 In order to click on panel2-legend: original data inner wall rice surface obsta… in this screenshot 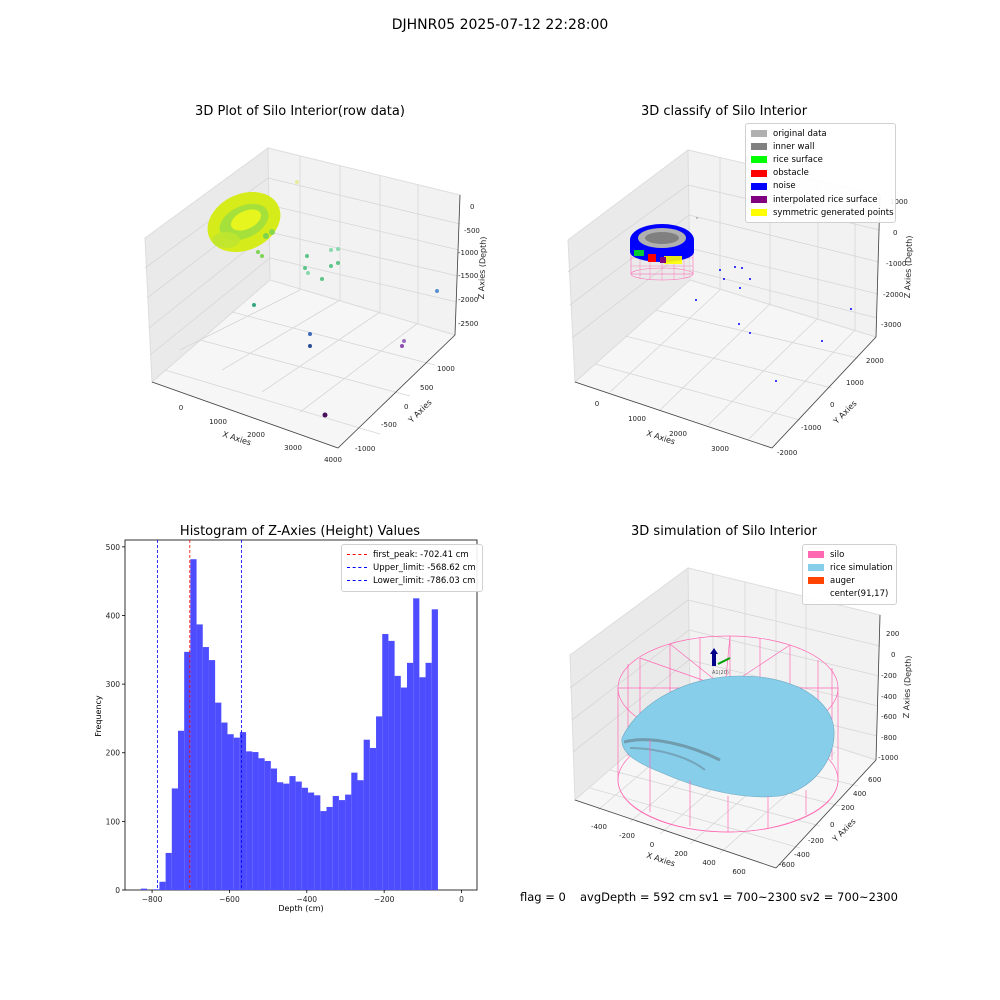, I will do `click(820, 173)`.